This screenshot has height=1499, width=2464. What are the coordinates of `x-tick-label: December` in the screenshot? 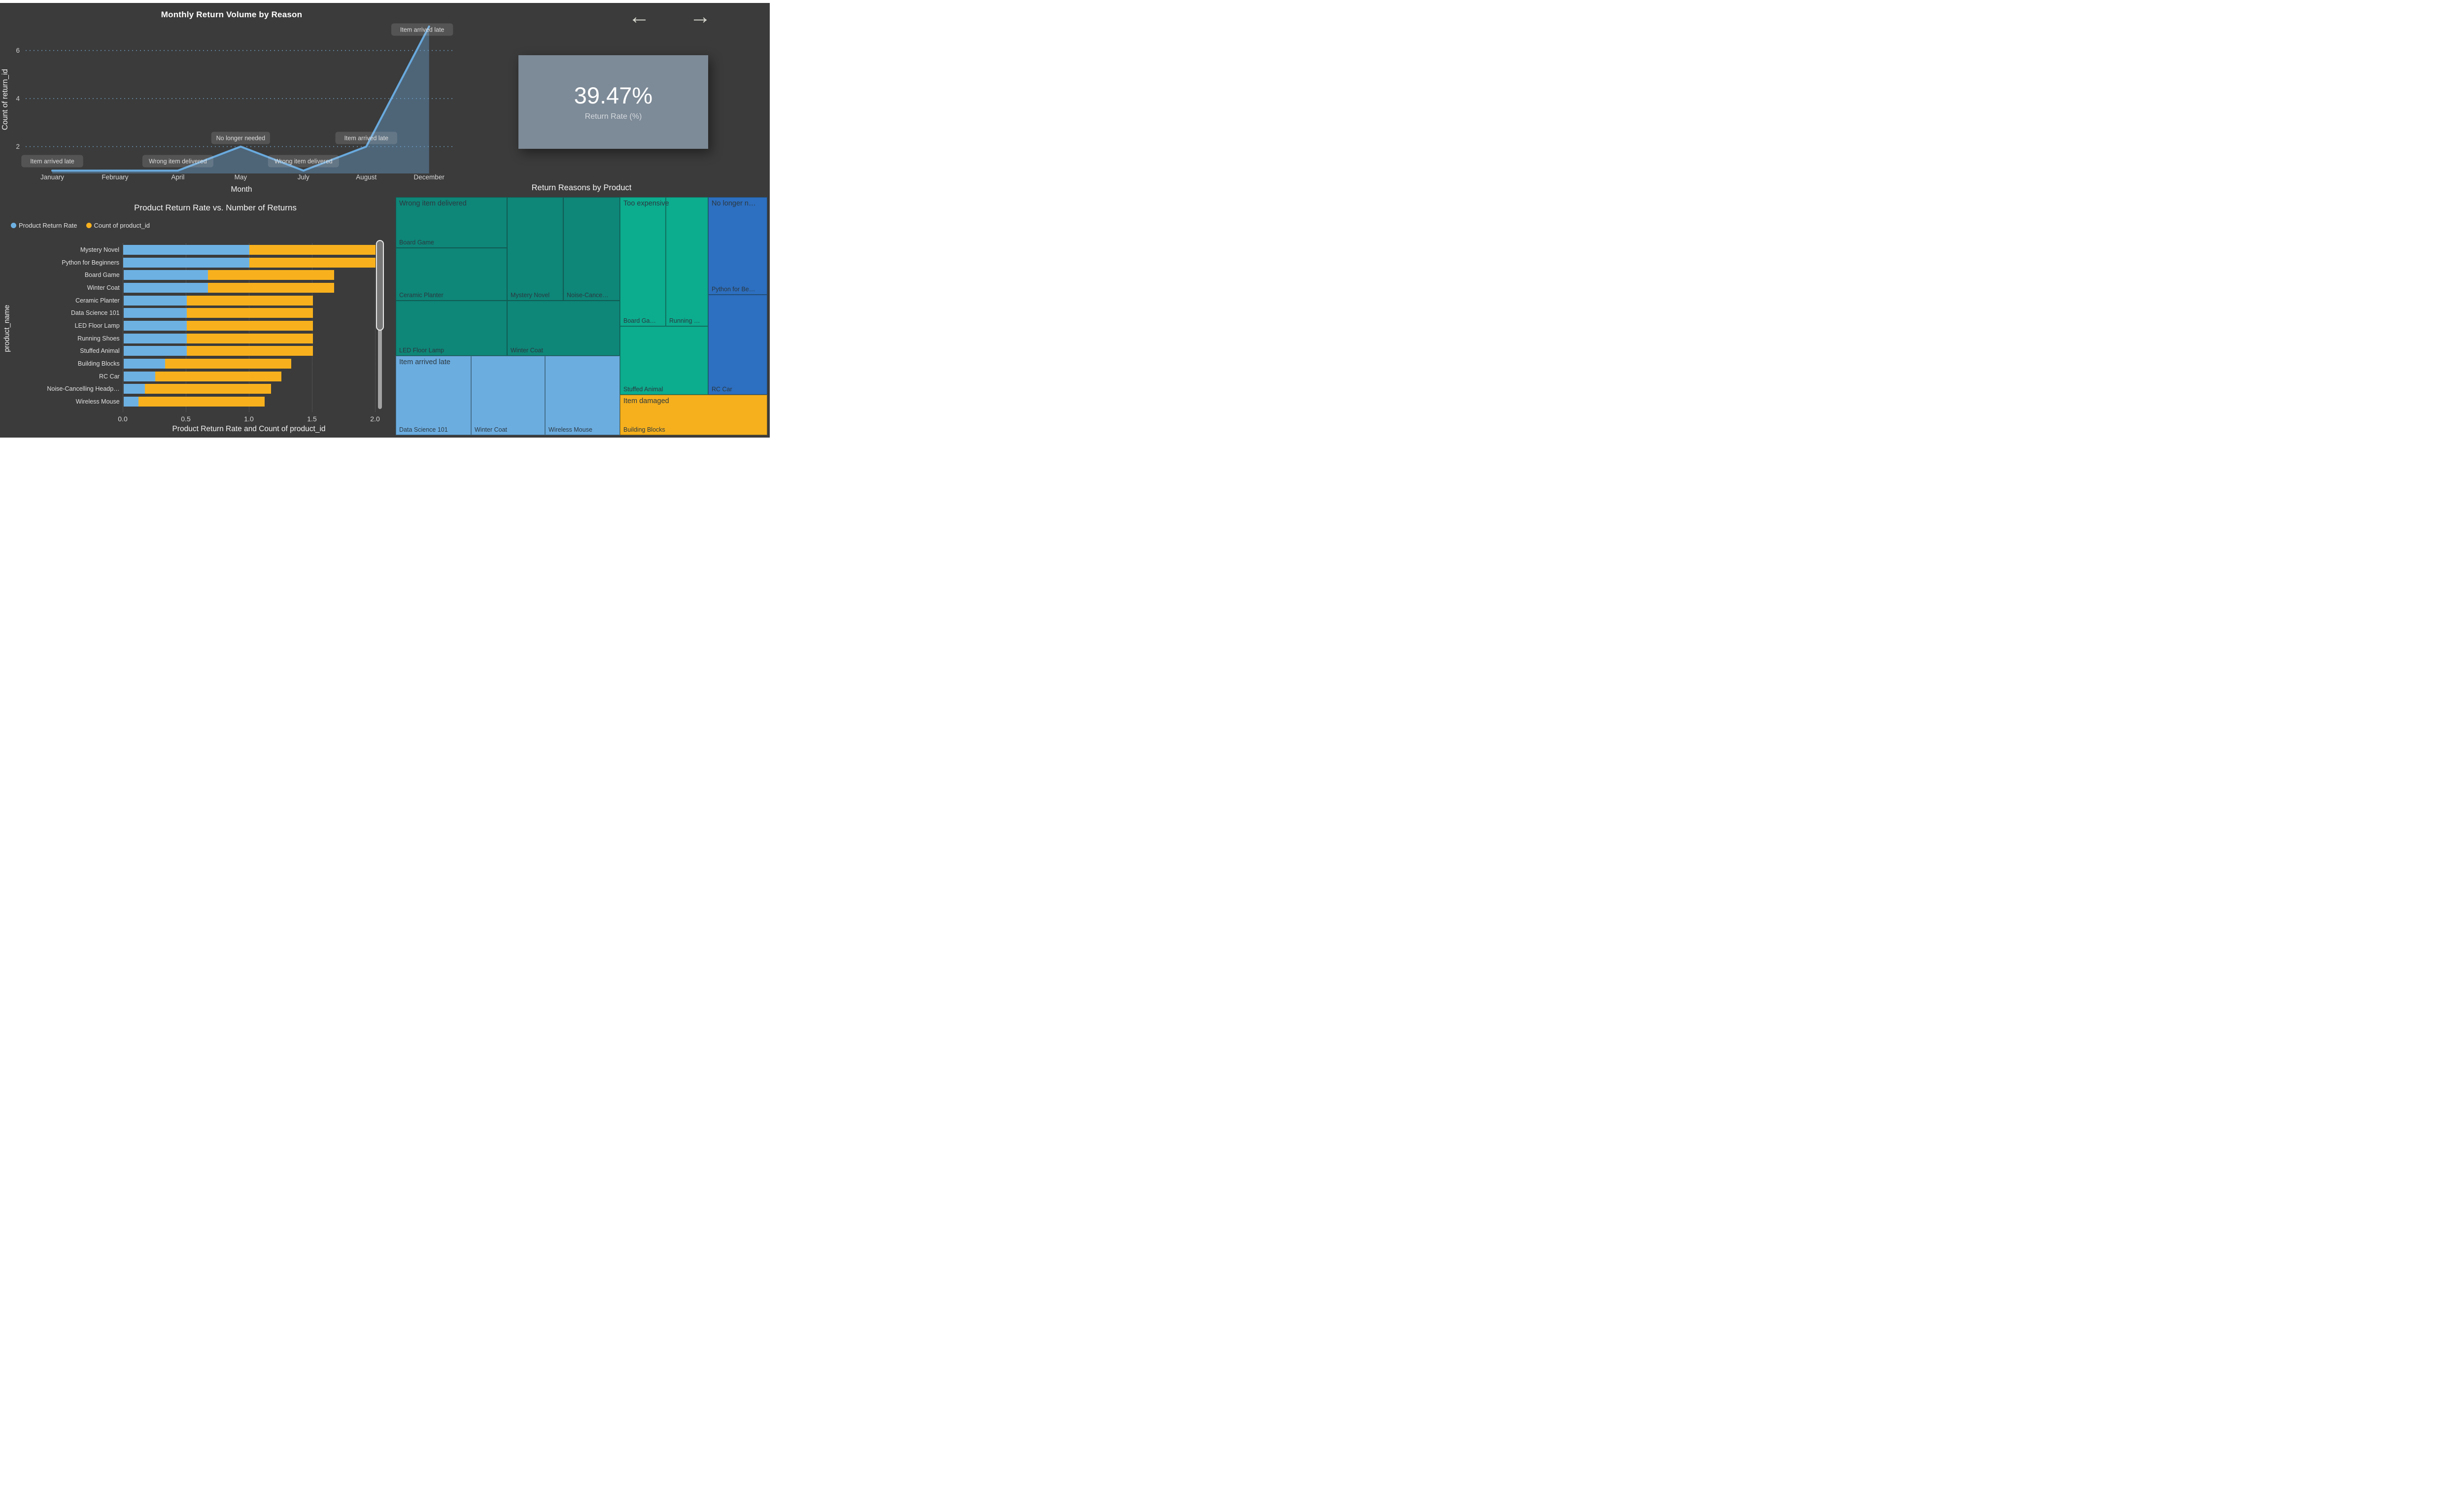 It's located at (429, 177).